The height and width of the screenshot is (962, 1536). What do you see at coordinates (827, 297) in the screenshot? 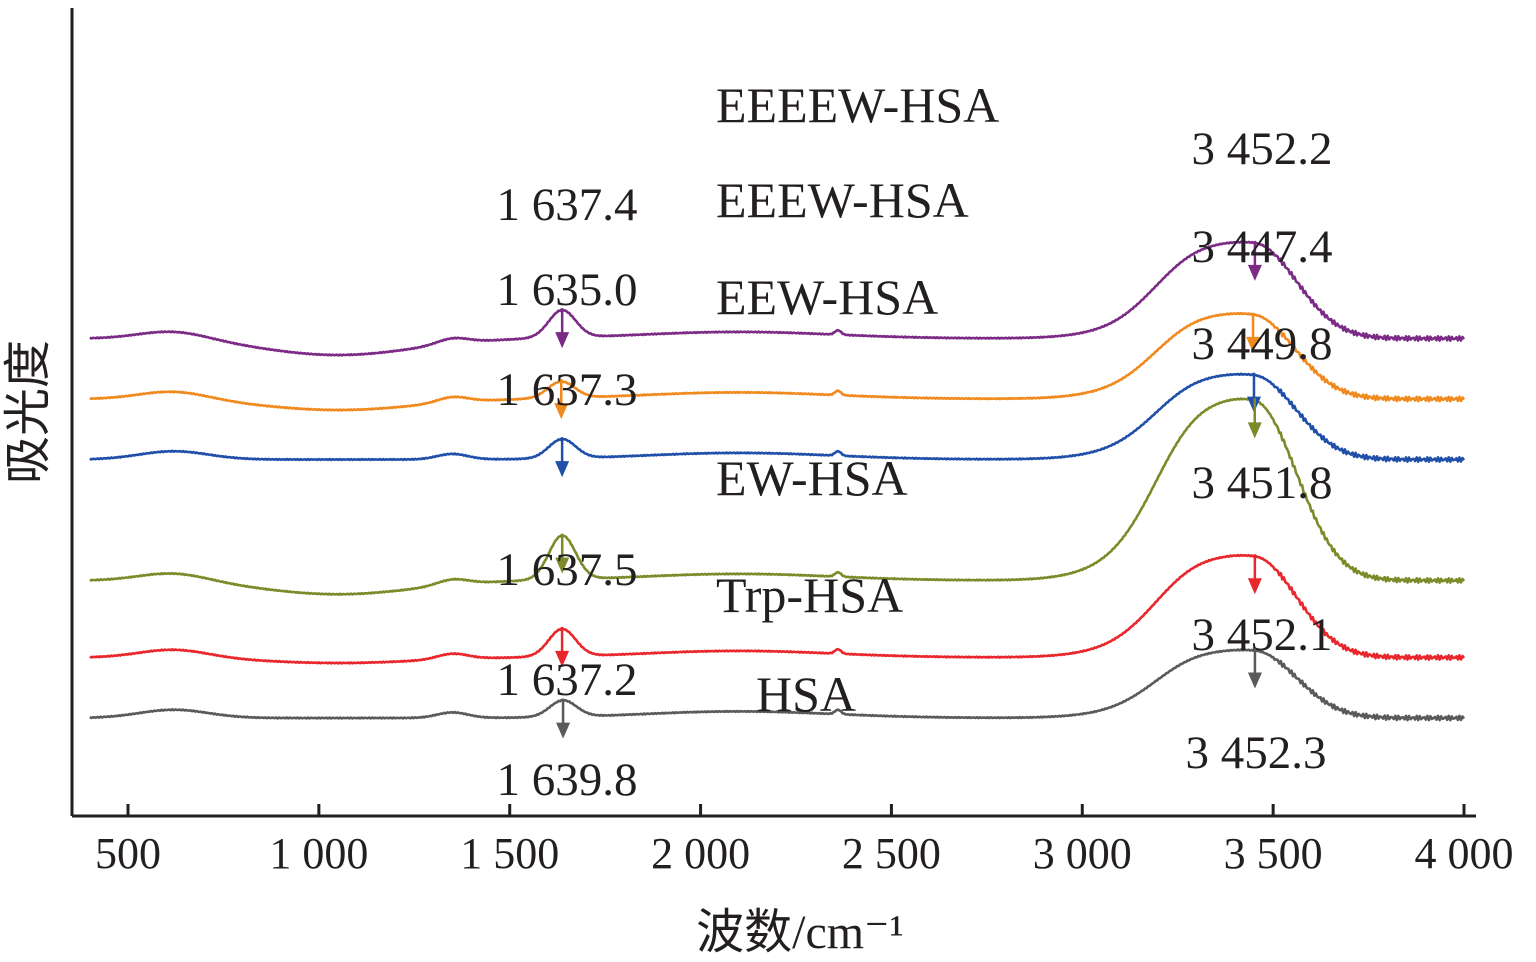
I see `series-label: EEW-HSA` at bounding box center [827, 297].